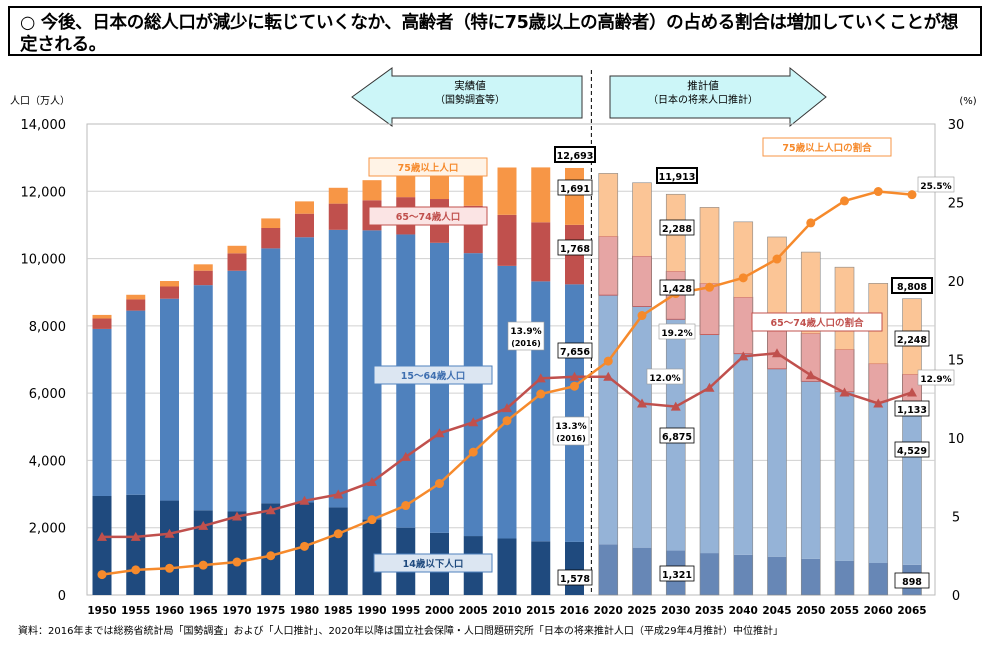 The height and width of the screenshot is (646, 1000). Describe the element at coordinates (570, 427) in the screenshot. I see `ratio-label: 13.3%` at that location.